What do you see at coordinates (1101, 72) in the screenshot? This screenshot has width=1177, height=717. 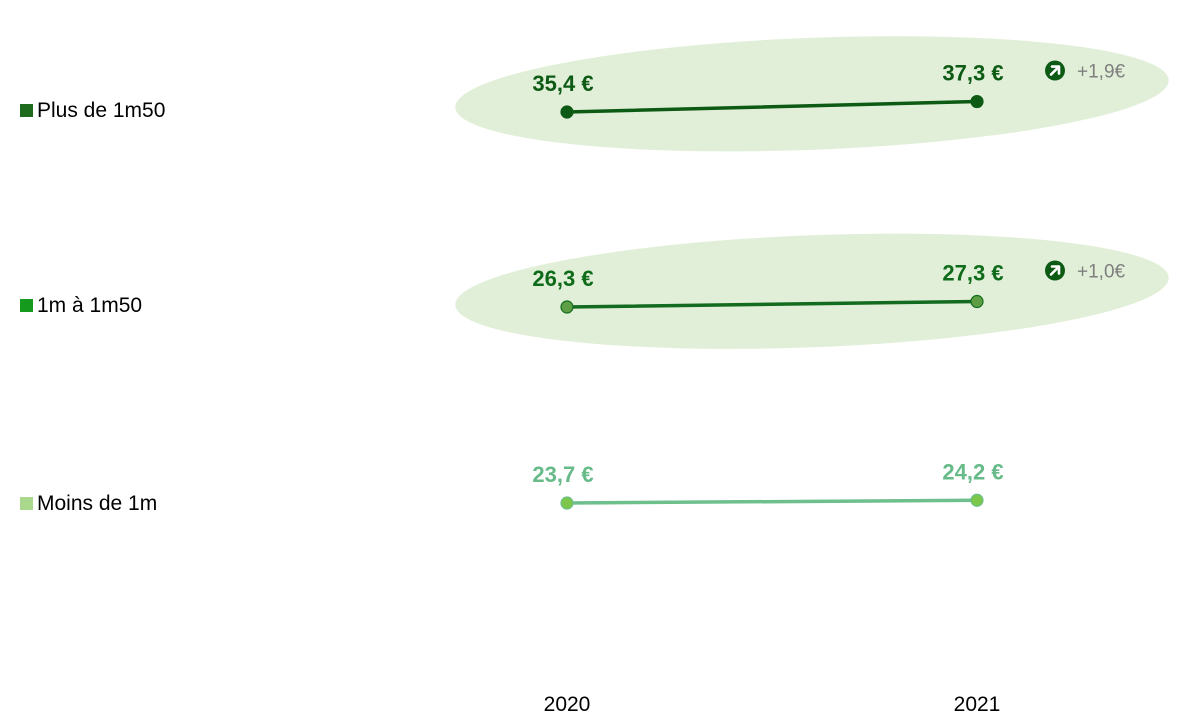 I see `series-1-change-label: +1,9€` at bounding box center [1101, 72].